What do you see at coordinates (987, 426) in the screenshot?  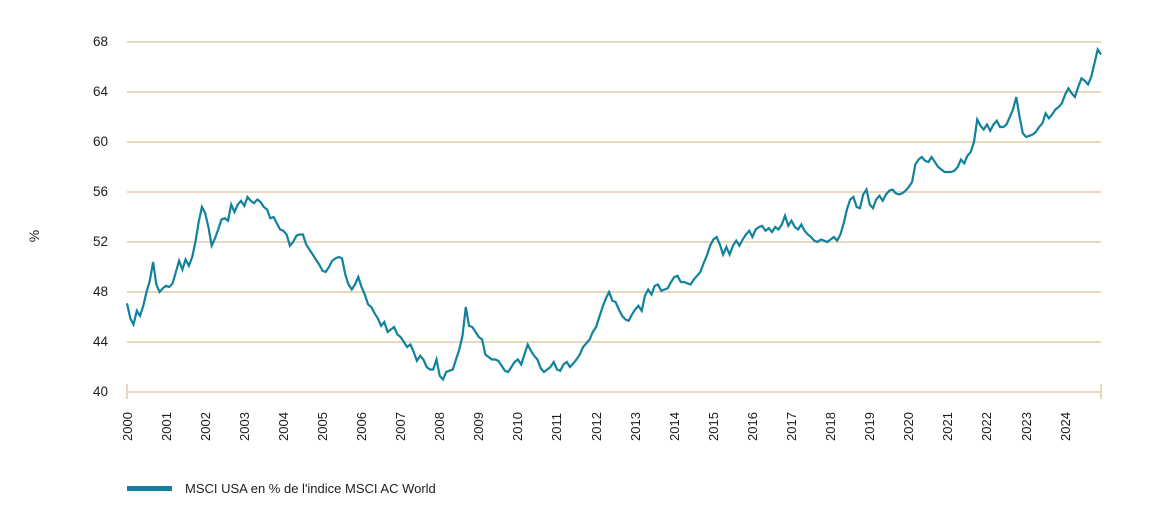 I see `x-axis-tick-label: 2022` at bounding box center [987, 426].